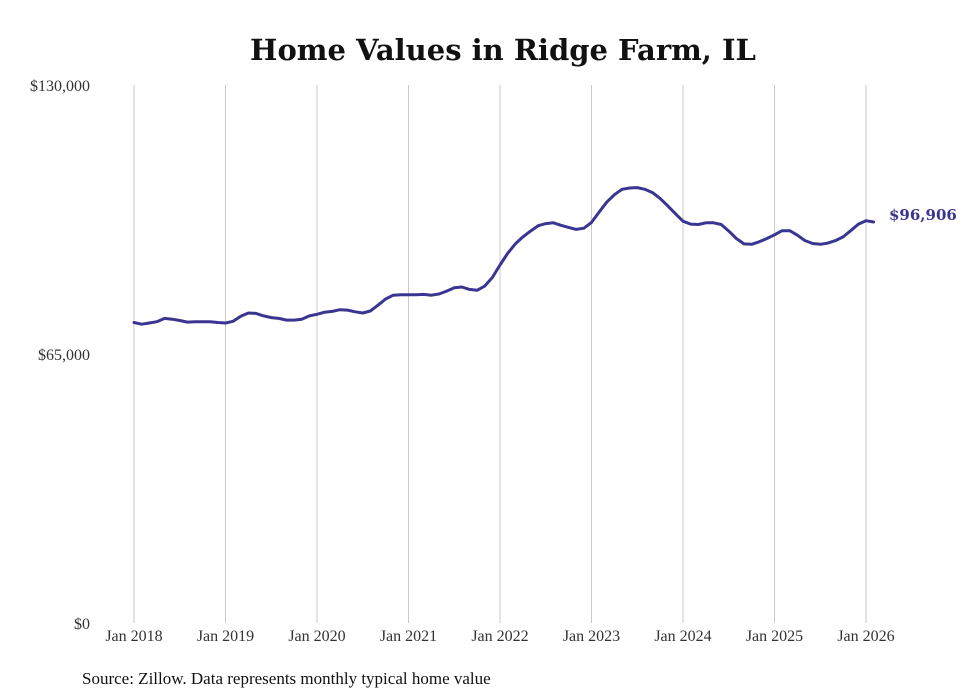 The image size is (980, 699). Describe the element at coordinates (591, 636) in the screenshot. I see `x-tick-label-5: Jan 2023` at that location.